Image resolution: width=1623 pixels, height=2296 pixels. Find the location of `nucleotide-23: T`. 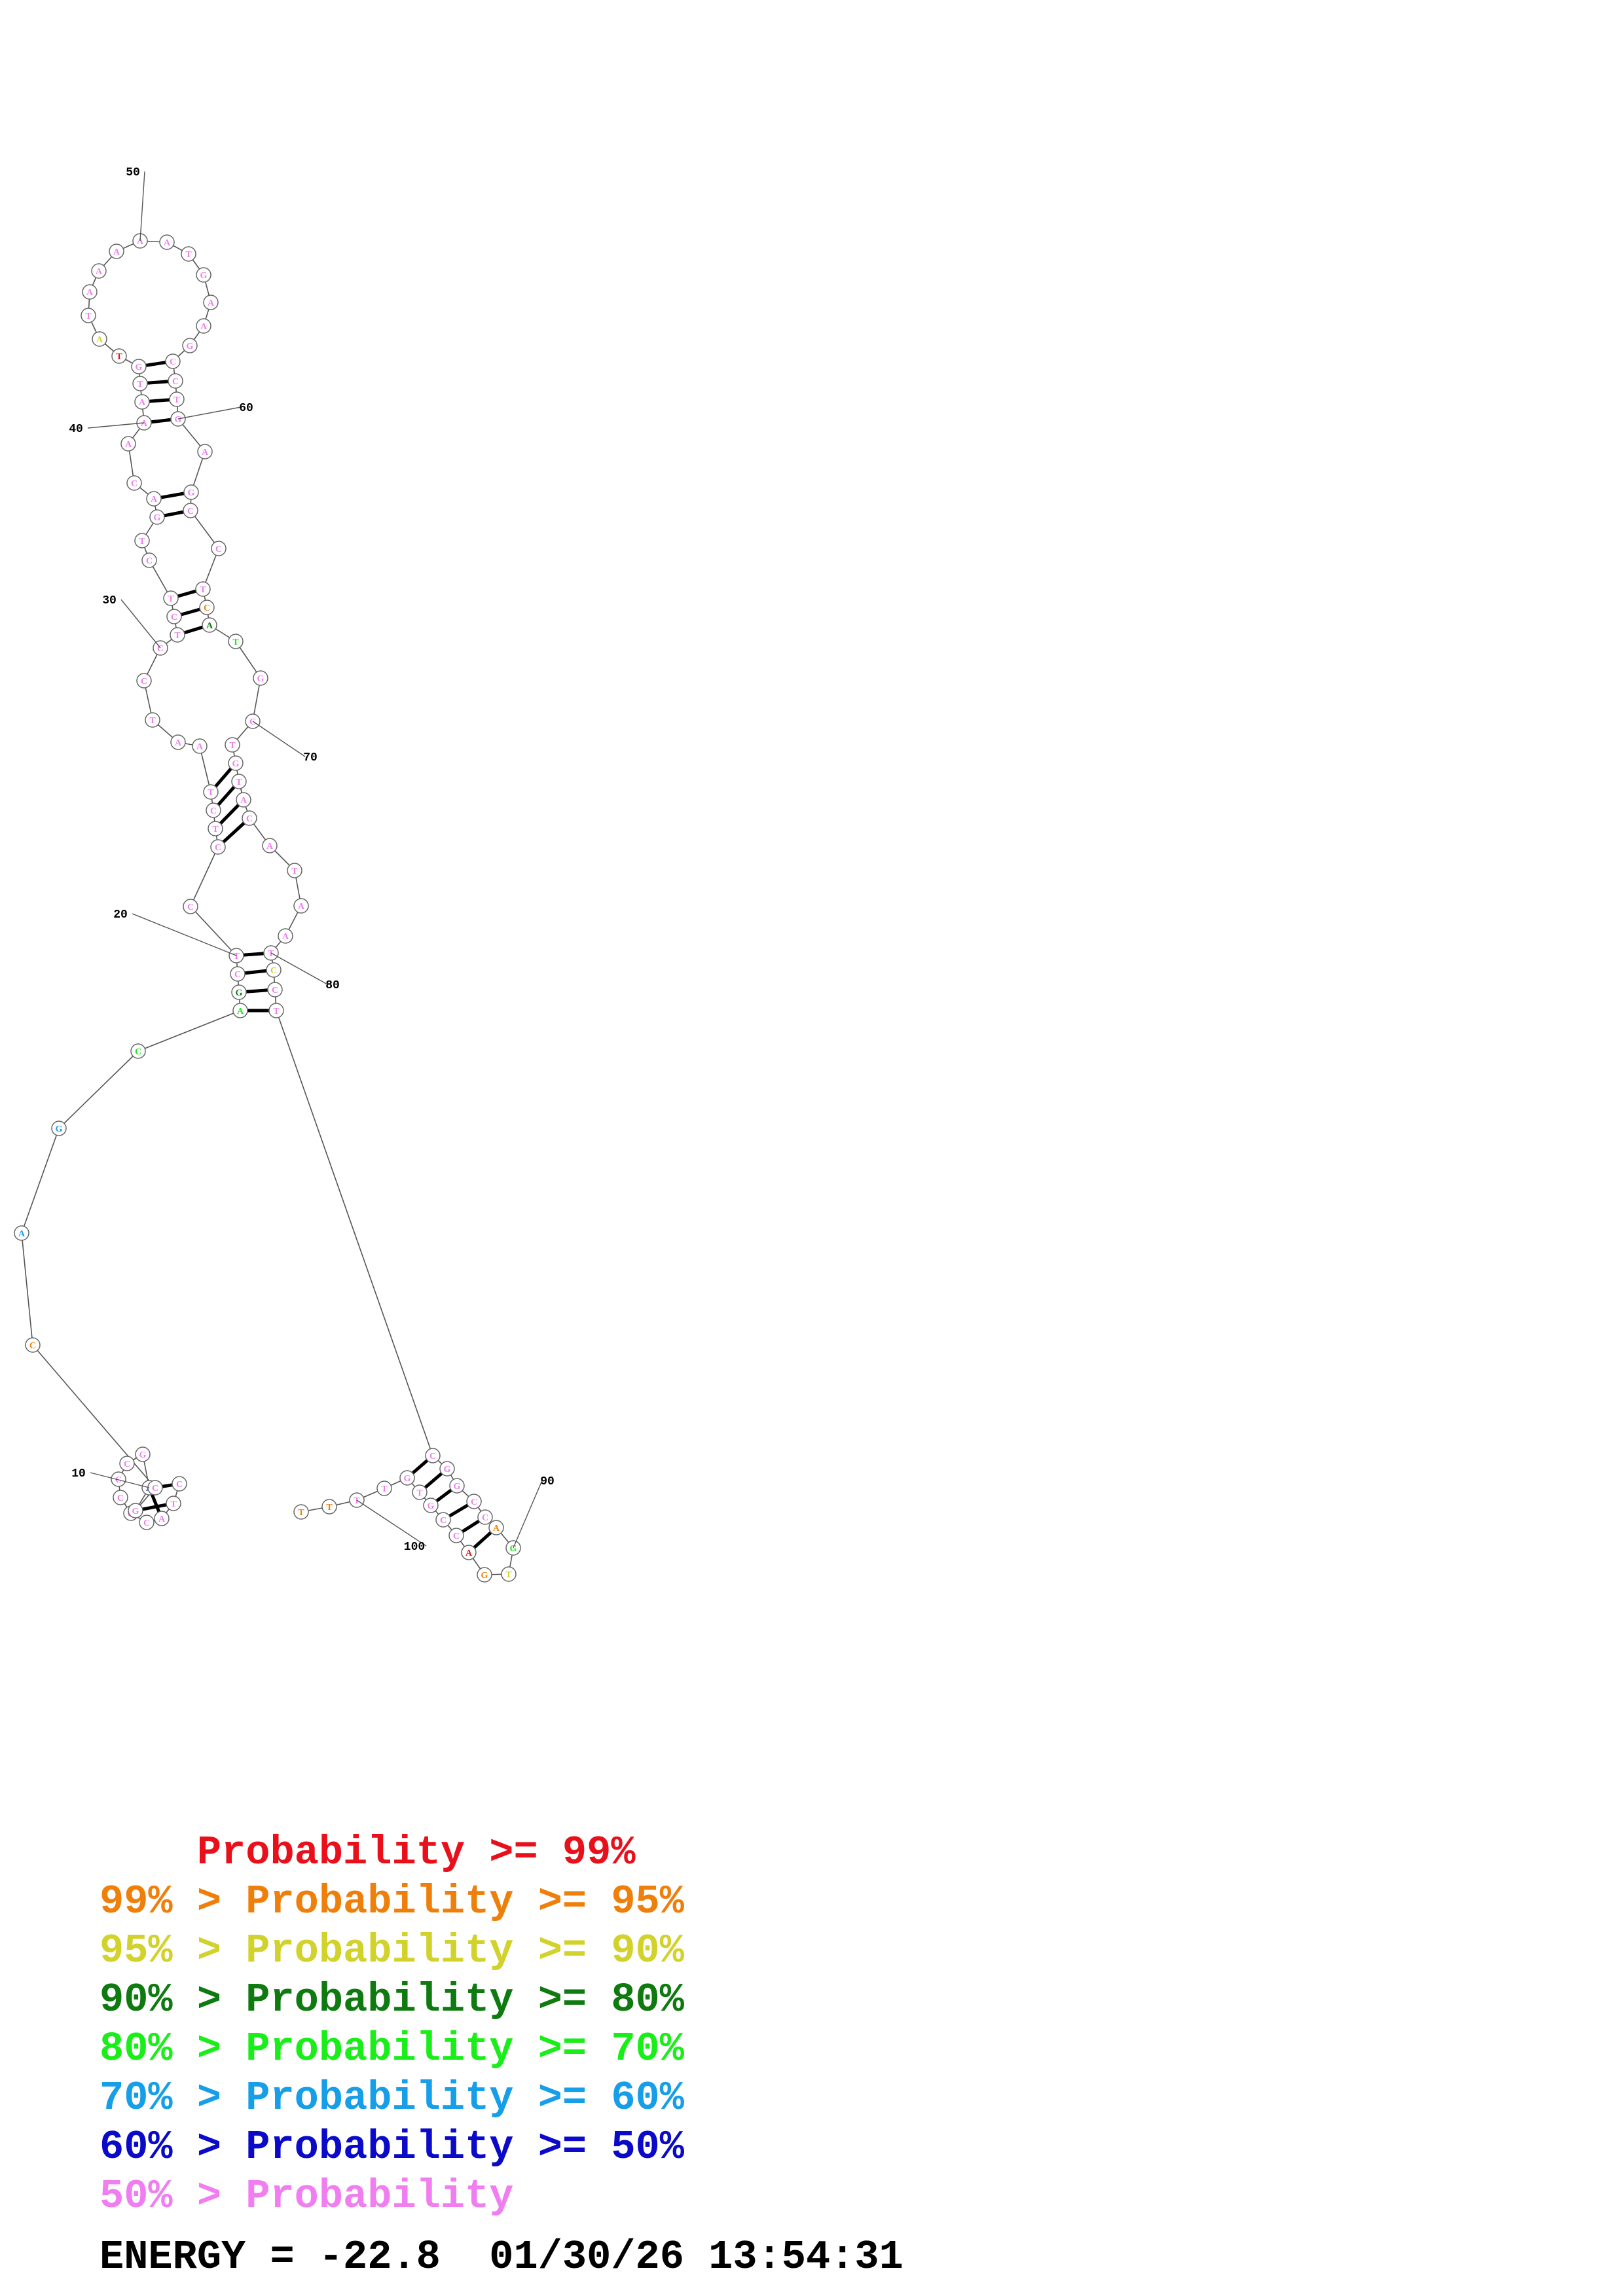

nucleotide-23: T is located at coordinates (215, 828).